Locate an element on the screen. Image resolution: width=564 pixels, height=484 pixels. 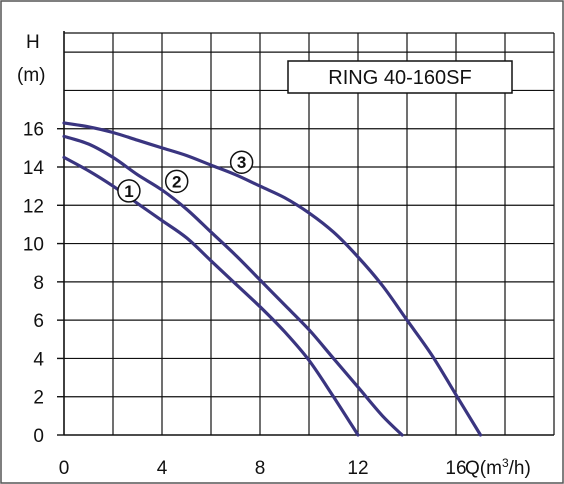
y-tick-label: 0 is located at coordinates (38, 436).